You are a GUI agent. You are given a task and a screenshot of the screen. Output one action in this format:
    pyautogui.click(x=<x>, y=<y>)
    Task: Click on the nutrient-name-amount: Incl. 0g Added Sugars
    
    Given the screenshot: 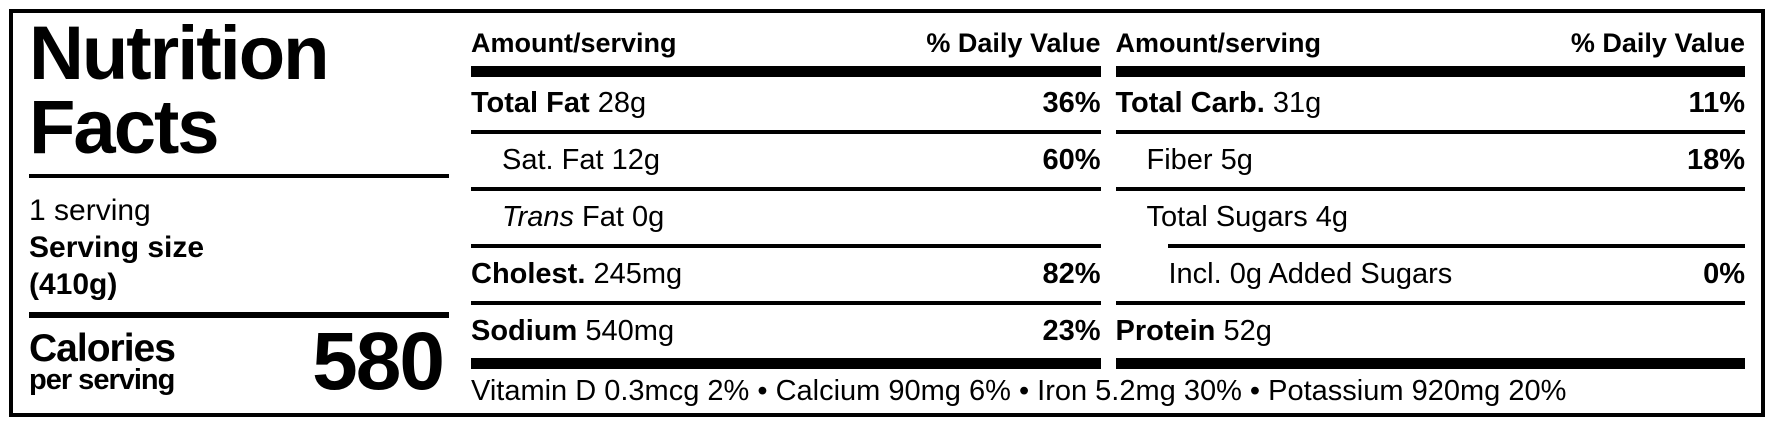 What is the action you would take?
    pyautogui.click(x=1284, y=274)
    